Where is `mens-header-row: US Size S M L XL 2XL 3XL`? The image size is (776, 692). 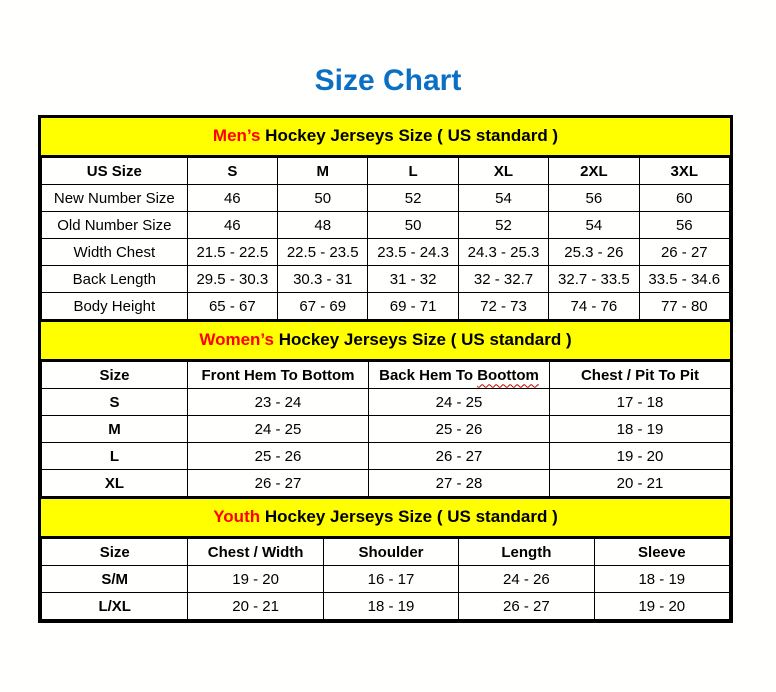
mens-header-row: US Size S M L XL 2XL 3XL is located at coordinates (386, 171).